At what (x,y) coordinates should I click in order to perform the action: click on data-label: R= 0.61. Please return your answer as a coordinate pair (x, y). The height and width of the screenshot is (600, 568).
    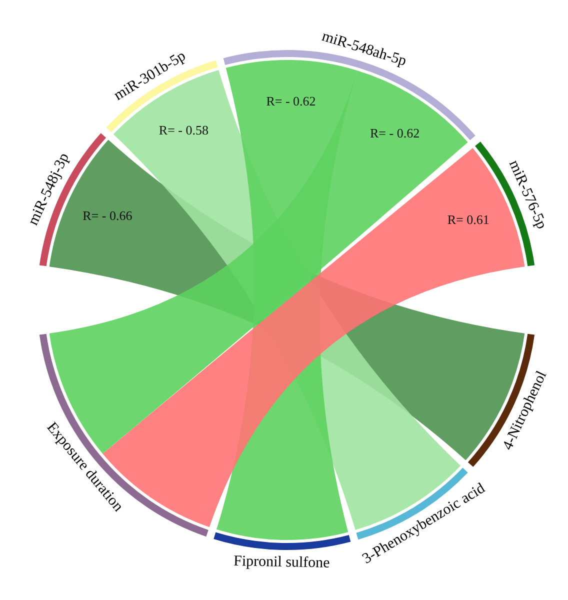
    Looking at the image, I should click on (468, 219).